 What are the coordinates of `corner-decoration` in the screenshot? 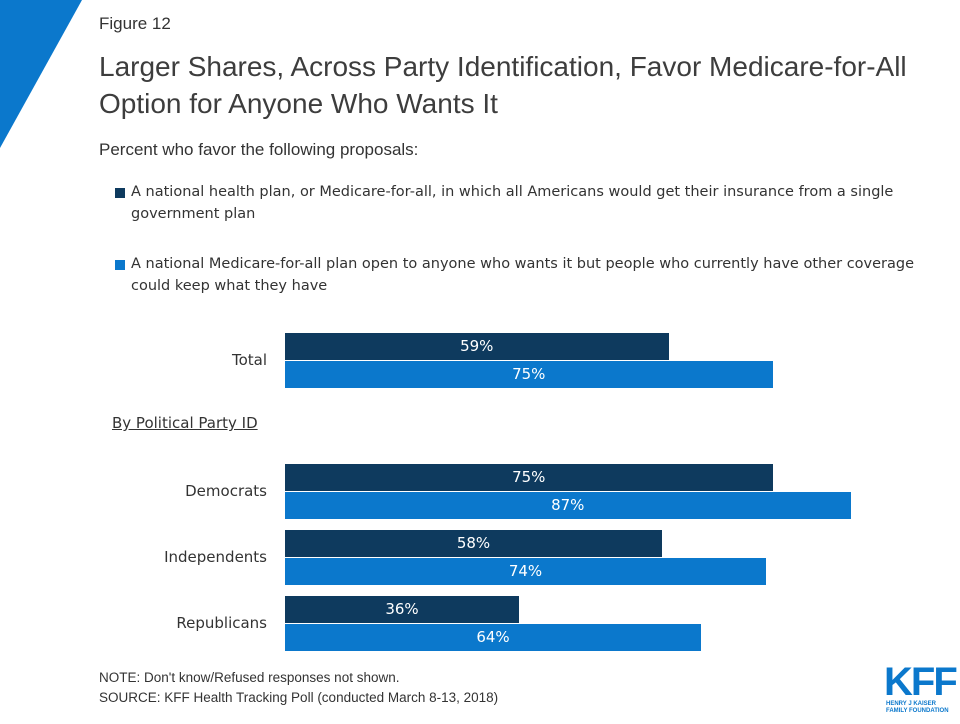 It's located at (41, 74).